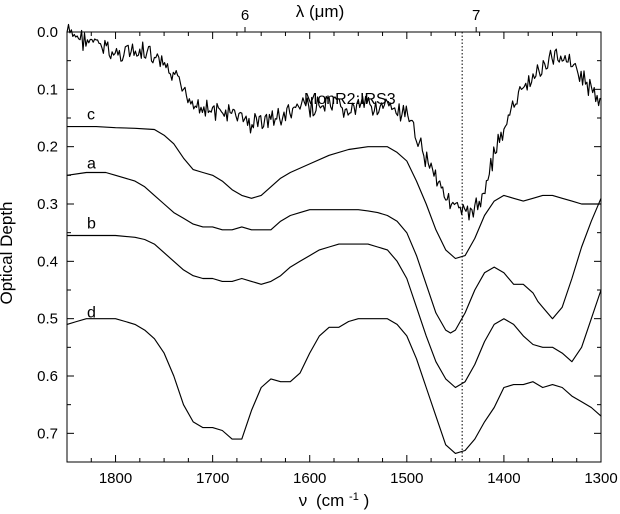  What do you see at coordinates (476, 15) in the screenshot?
I see `top-wavelength-label: 7` at bounding box center [476, 15].